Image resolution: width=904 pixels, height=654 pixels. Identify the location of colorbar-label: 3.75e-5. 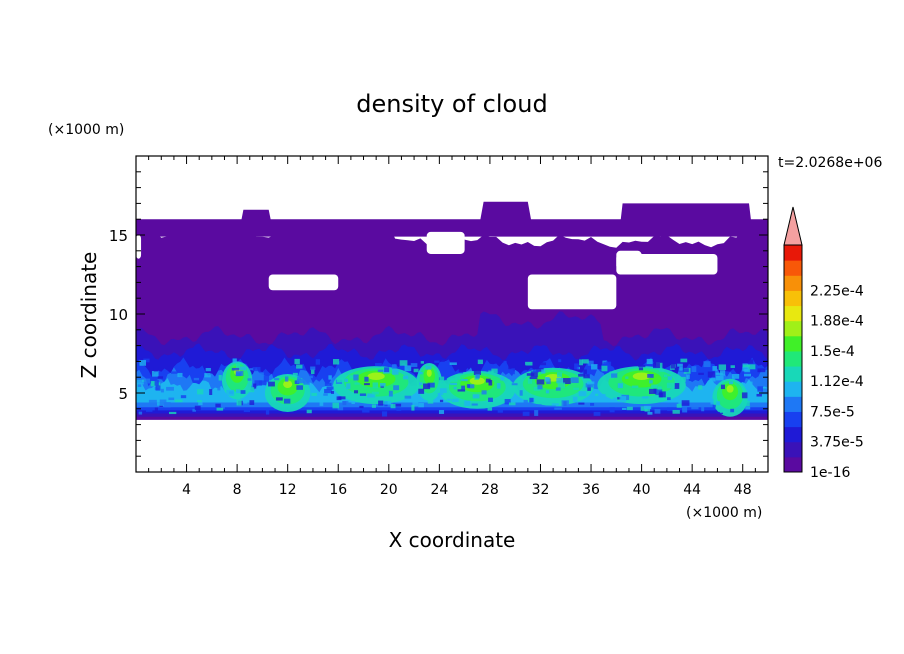
(837, 443).